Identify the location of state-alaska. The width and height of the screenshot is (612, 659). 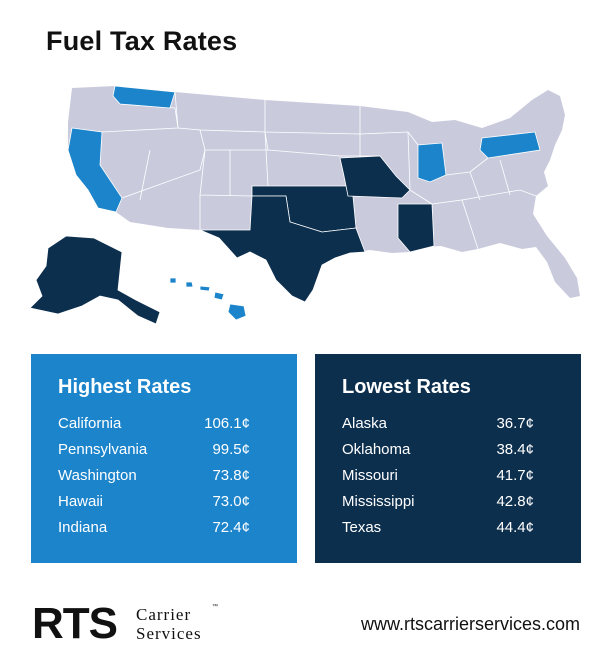
(95, 280).